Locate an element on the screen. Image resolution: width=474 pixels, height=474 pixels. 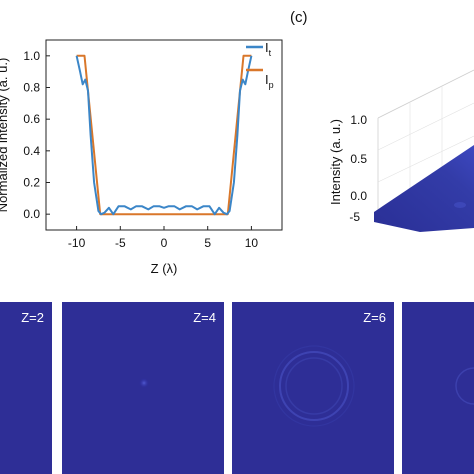
z-tick-label: 0.0 is located at coordinates (358, 196).